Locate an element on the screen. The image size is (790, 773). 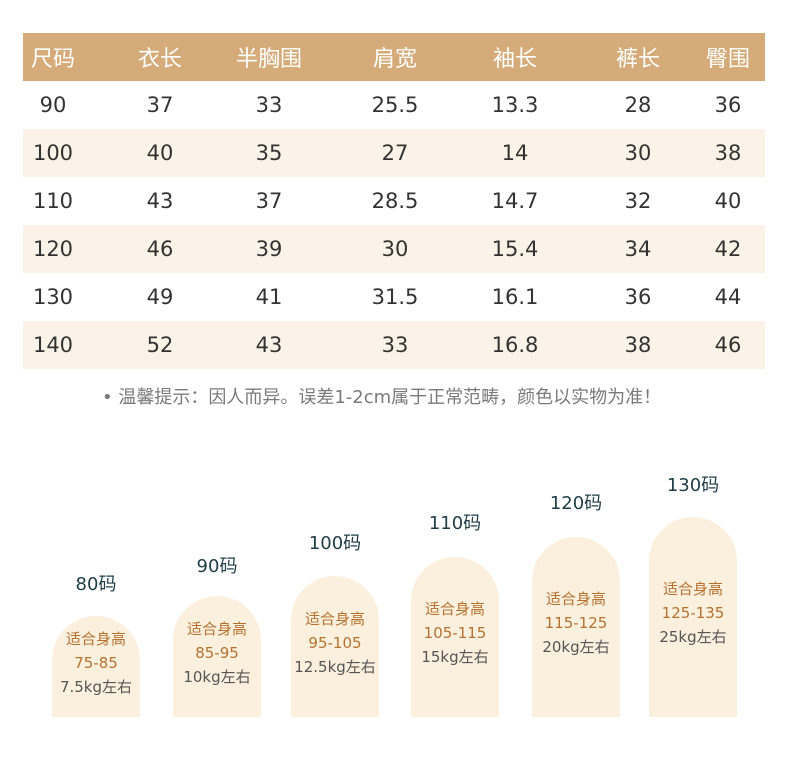
size-card: 适合身高 125-135 25kg左右 is located at coordinates (693, 617).